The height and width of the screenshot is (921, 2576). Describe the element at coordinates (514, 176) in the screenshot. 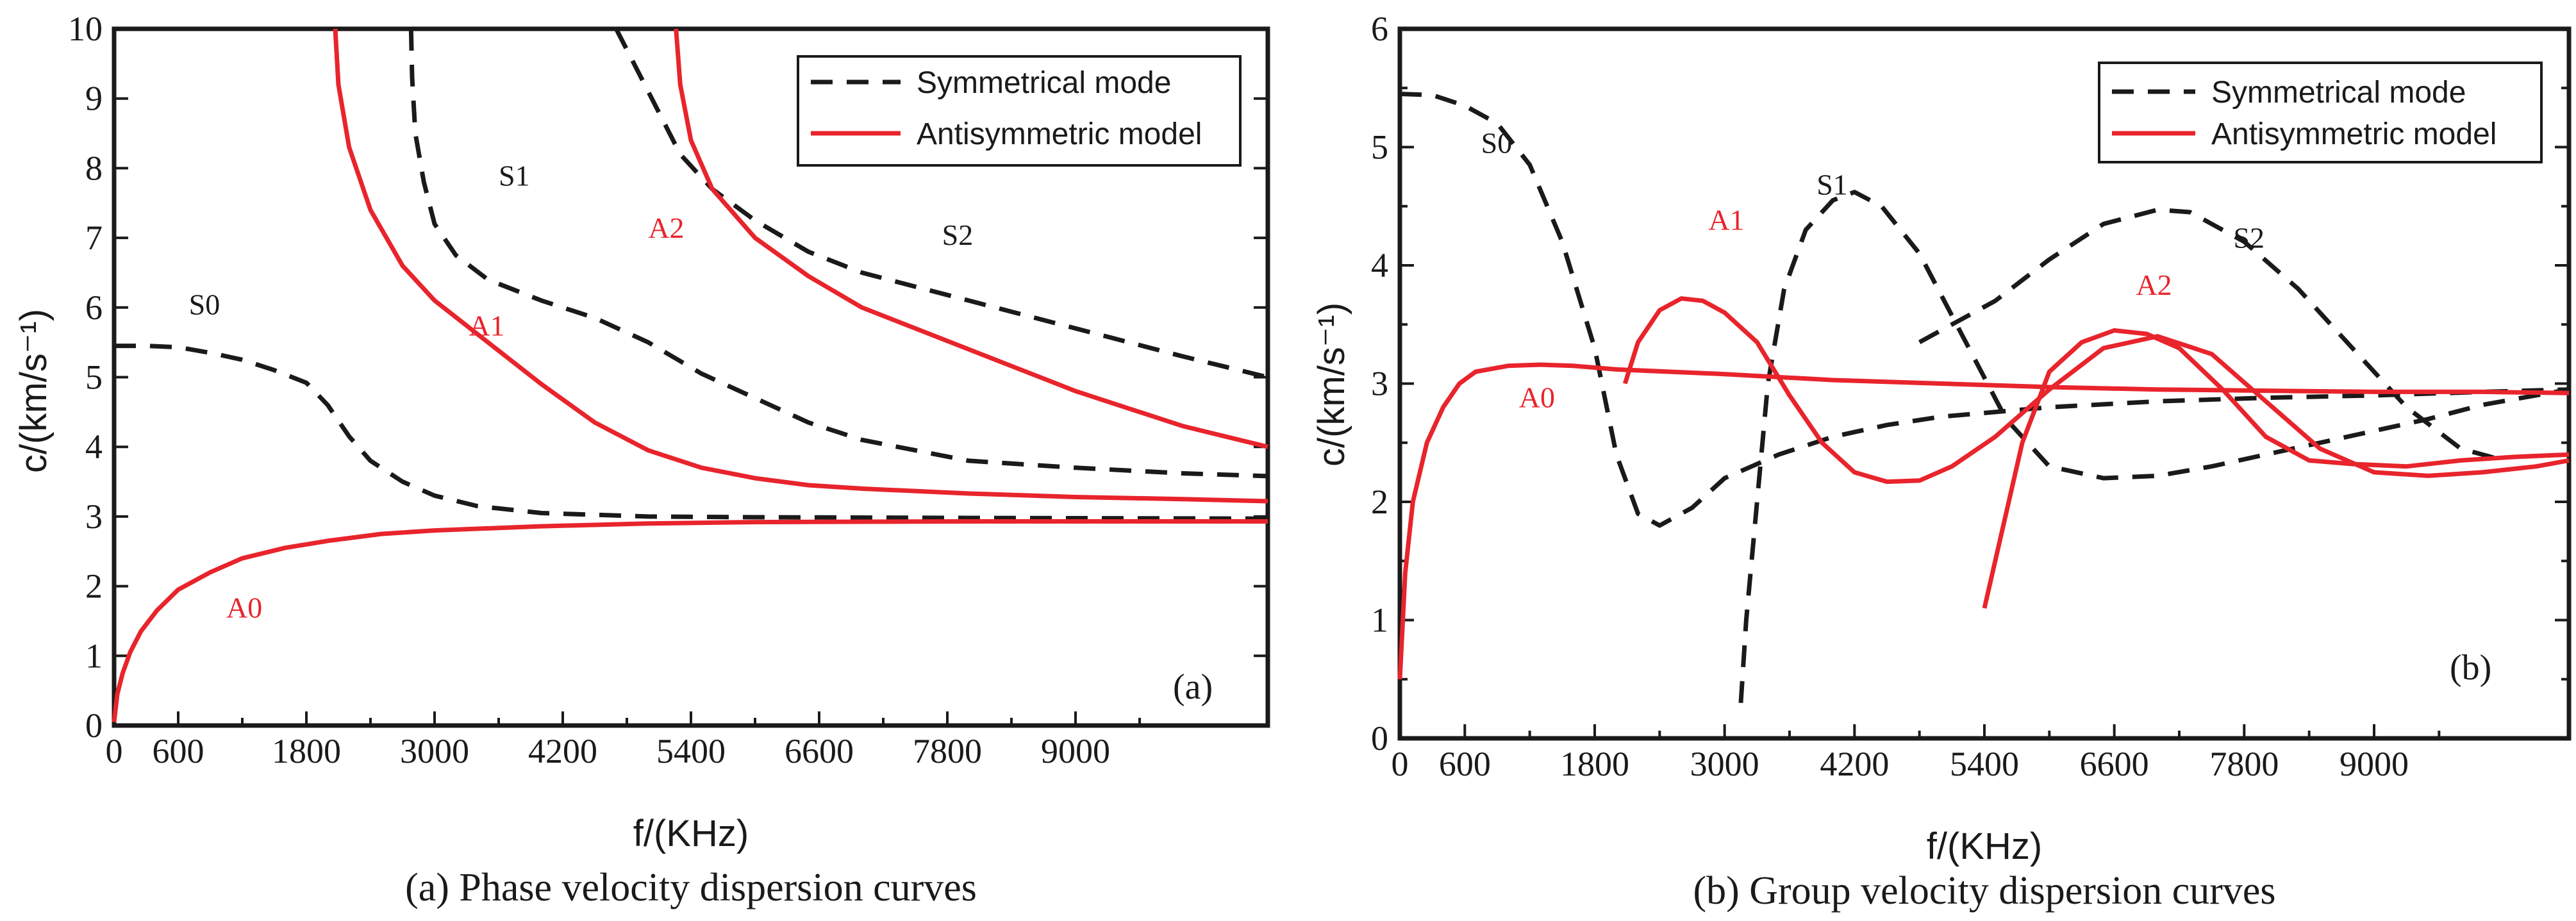

I see `curve-label-s1-a: S1` at that location.